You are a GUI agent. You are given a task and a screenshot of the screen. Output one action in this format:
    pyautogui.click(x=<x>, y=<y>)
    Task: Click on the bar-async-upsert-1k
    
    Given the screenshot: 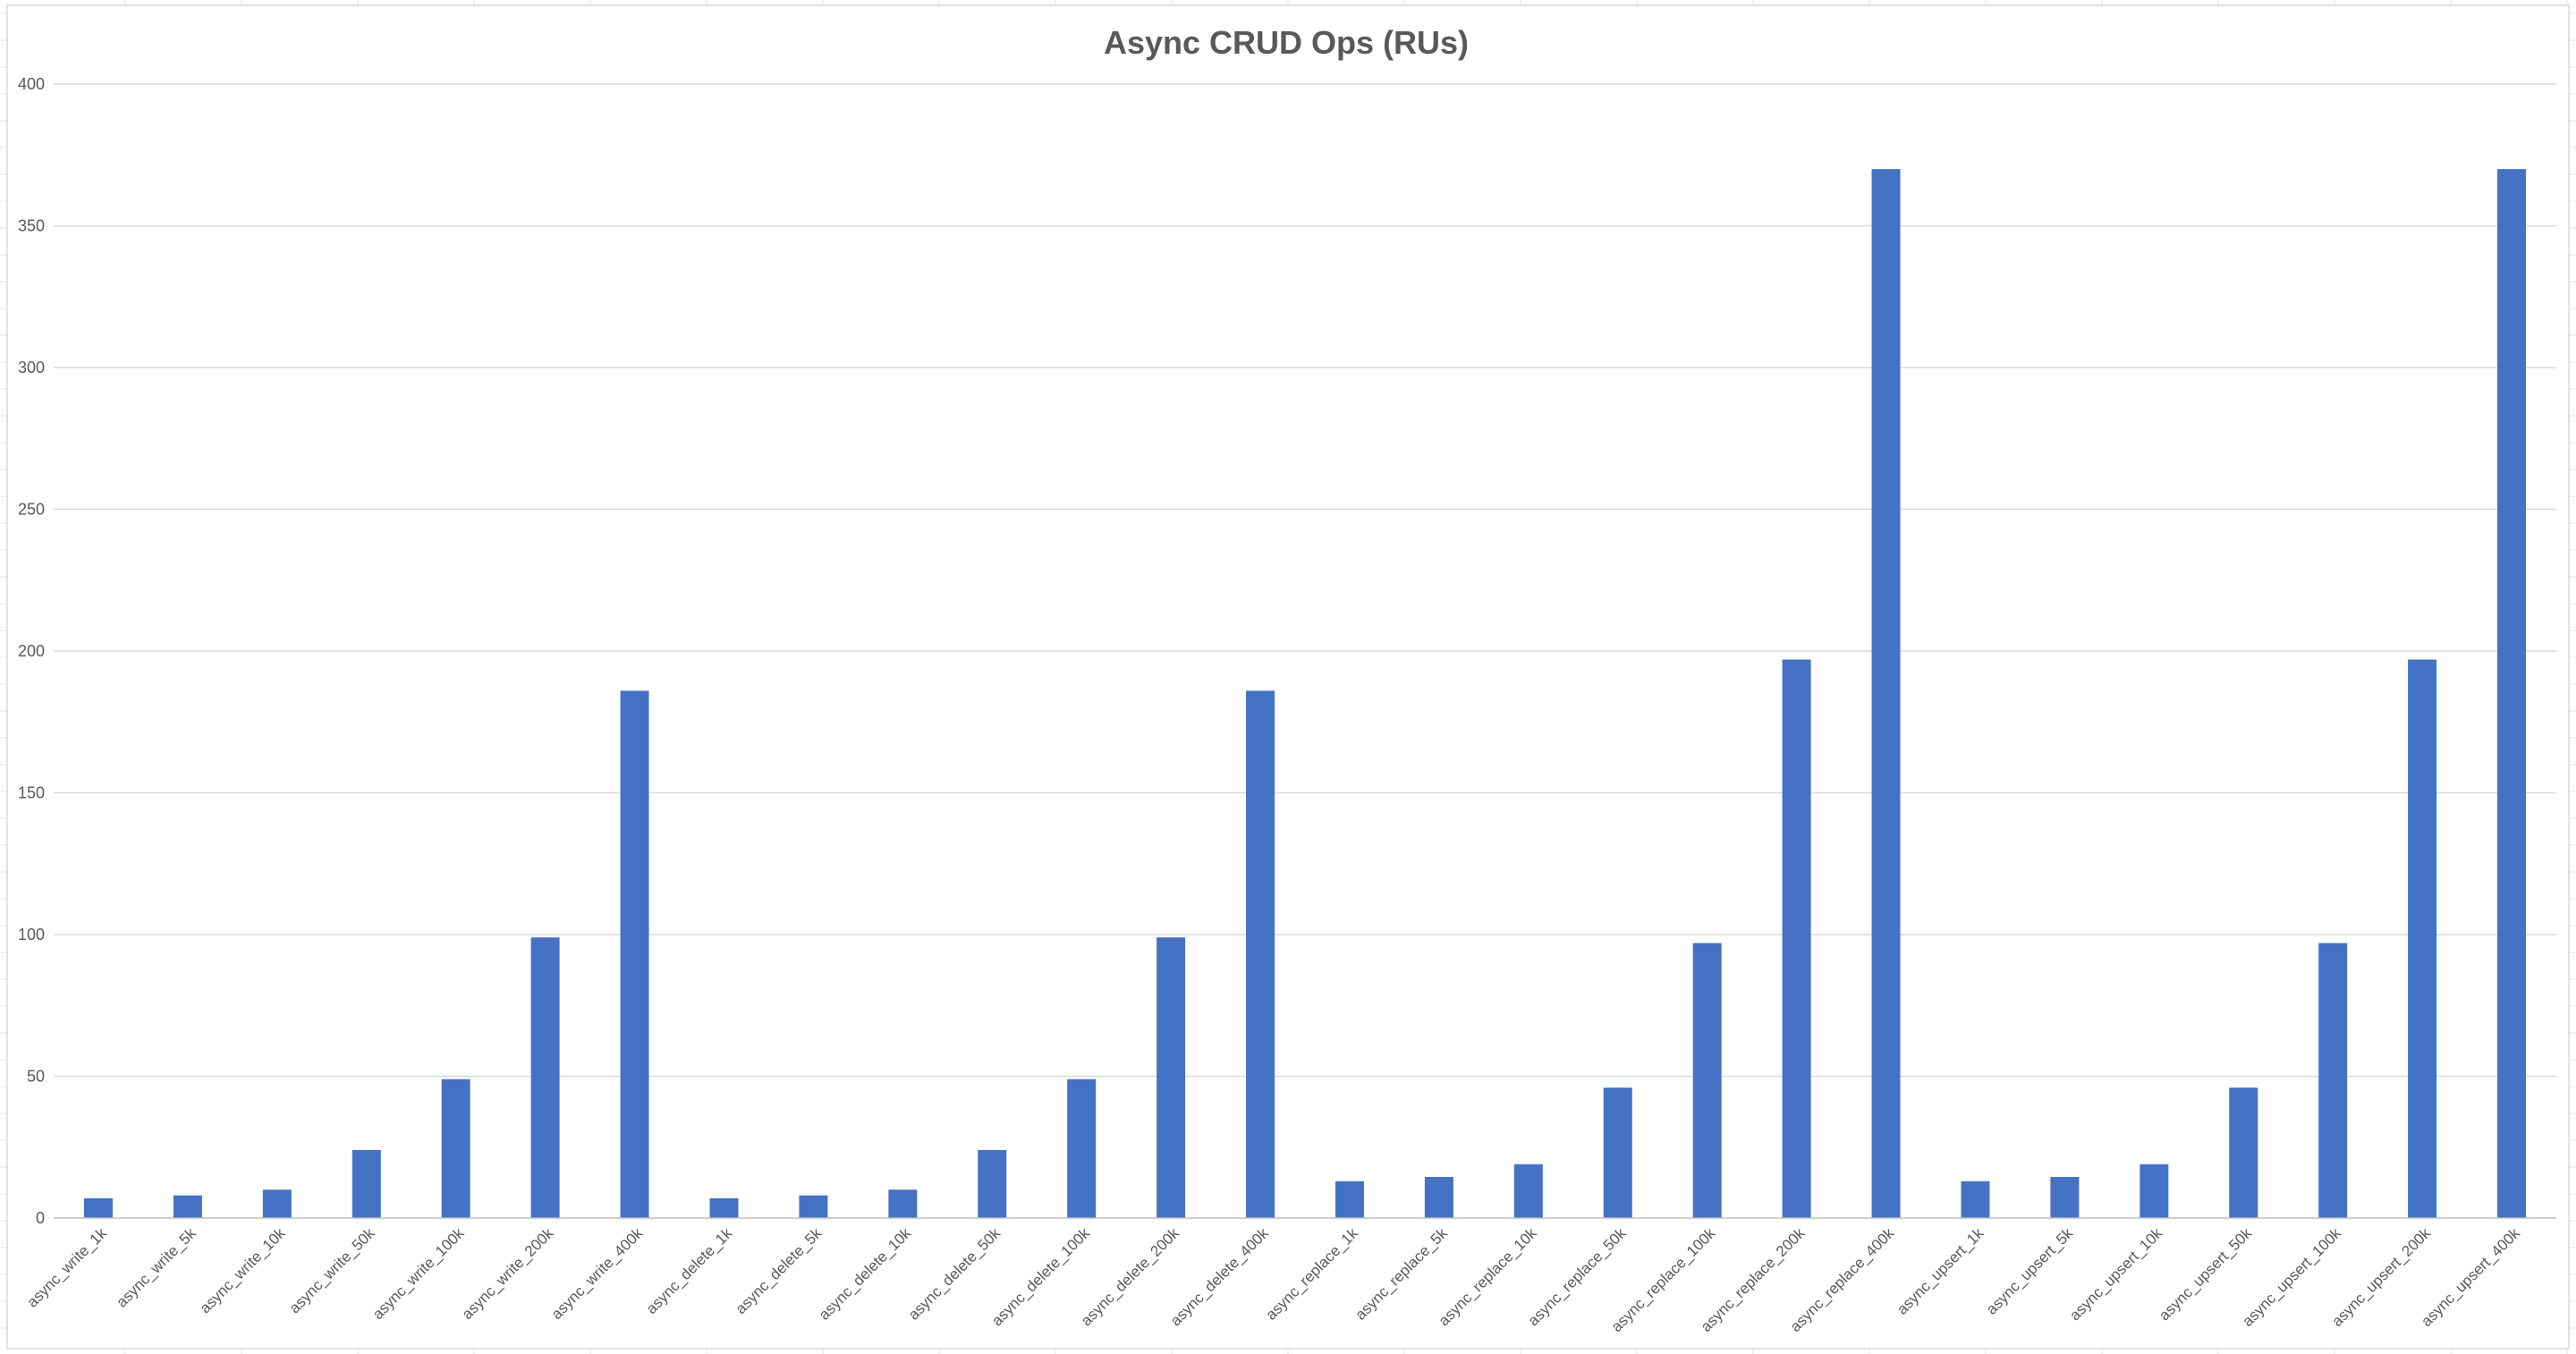 What is the action you would take?
    pyautogui.click(x=1975, y=1199)
    